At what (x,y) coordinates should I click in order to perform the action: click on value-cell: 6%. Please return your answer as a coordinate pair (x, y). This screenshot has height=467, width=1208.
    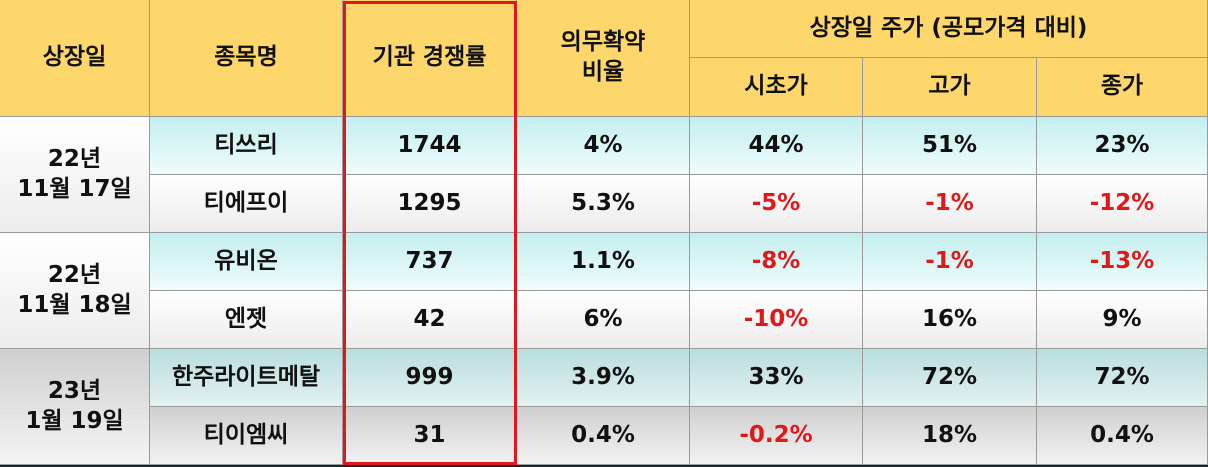
    Looking at the image, I should click on (603, 320).